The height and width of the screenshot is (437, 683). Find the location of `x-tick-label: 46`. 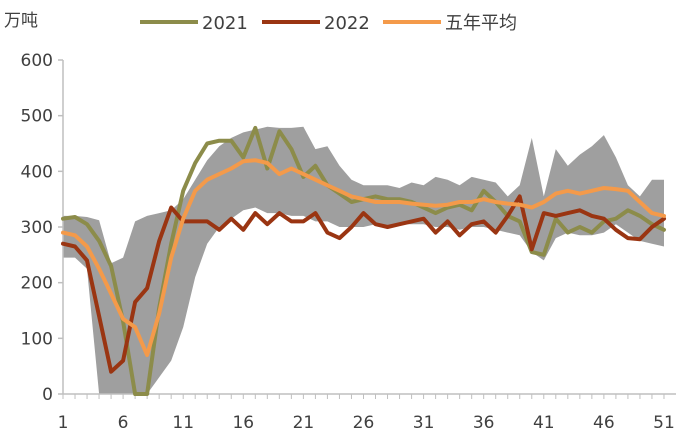

x-tick-label: 46 is located at coordinates (604, 423).